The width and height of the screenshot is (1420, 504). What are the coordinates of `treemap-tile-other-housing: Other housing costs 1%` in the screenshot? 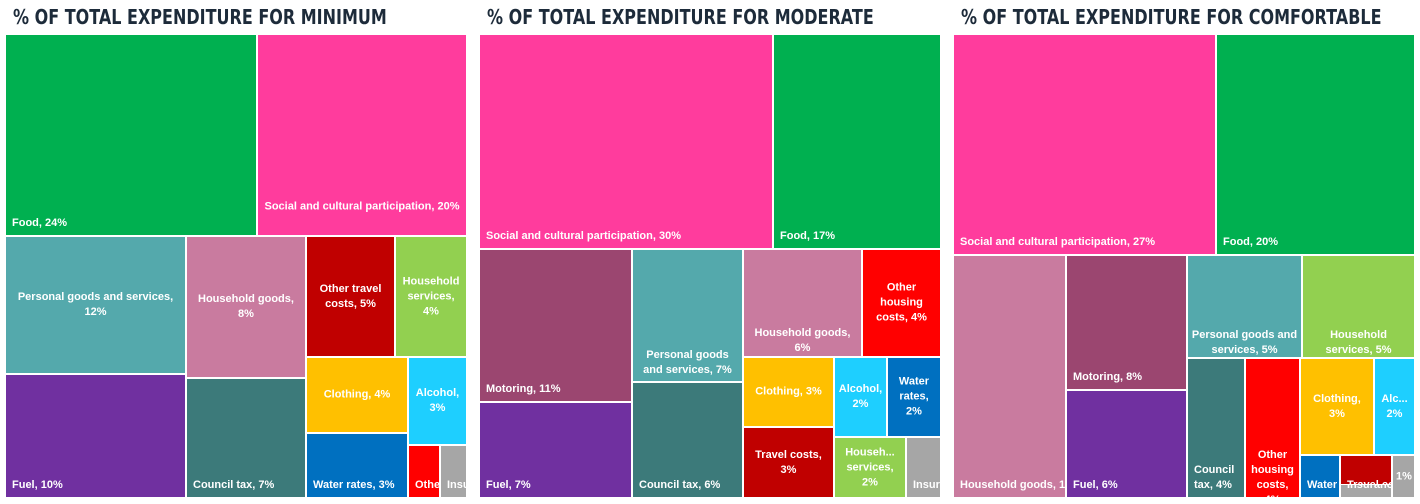 It's located at (424, 471).